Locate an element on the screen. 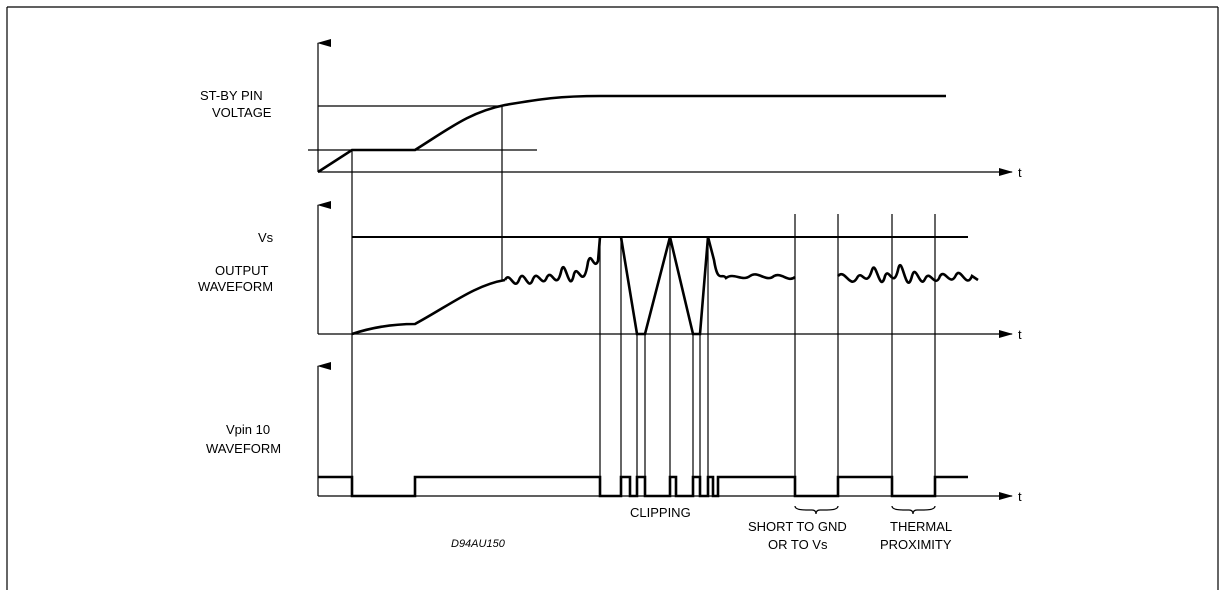 Image resolution: width=1225 pixels, height=590 pixels. output-waveform-ramp is located at coordinates (428, 307).